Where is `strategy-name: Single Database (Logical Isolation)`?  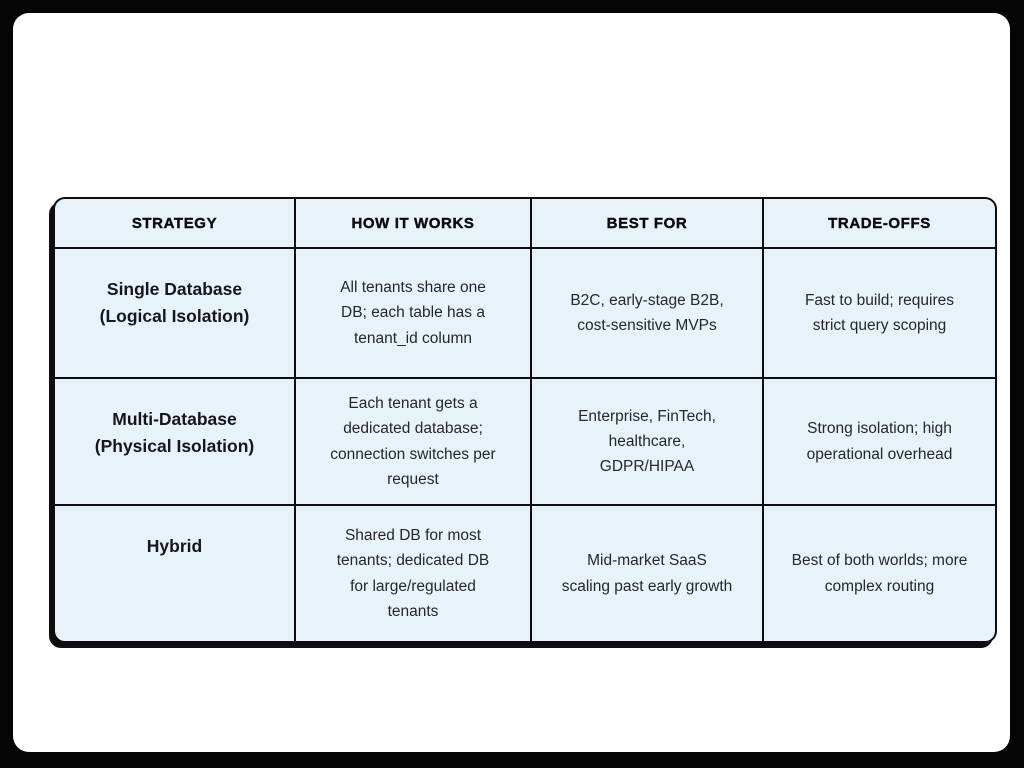 strategy-name: Single Database (Logical Isolation) is located at coordinates (174, 303).